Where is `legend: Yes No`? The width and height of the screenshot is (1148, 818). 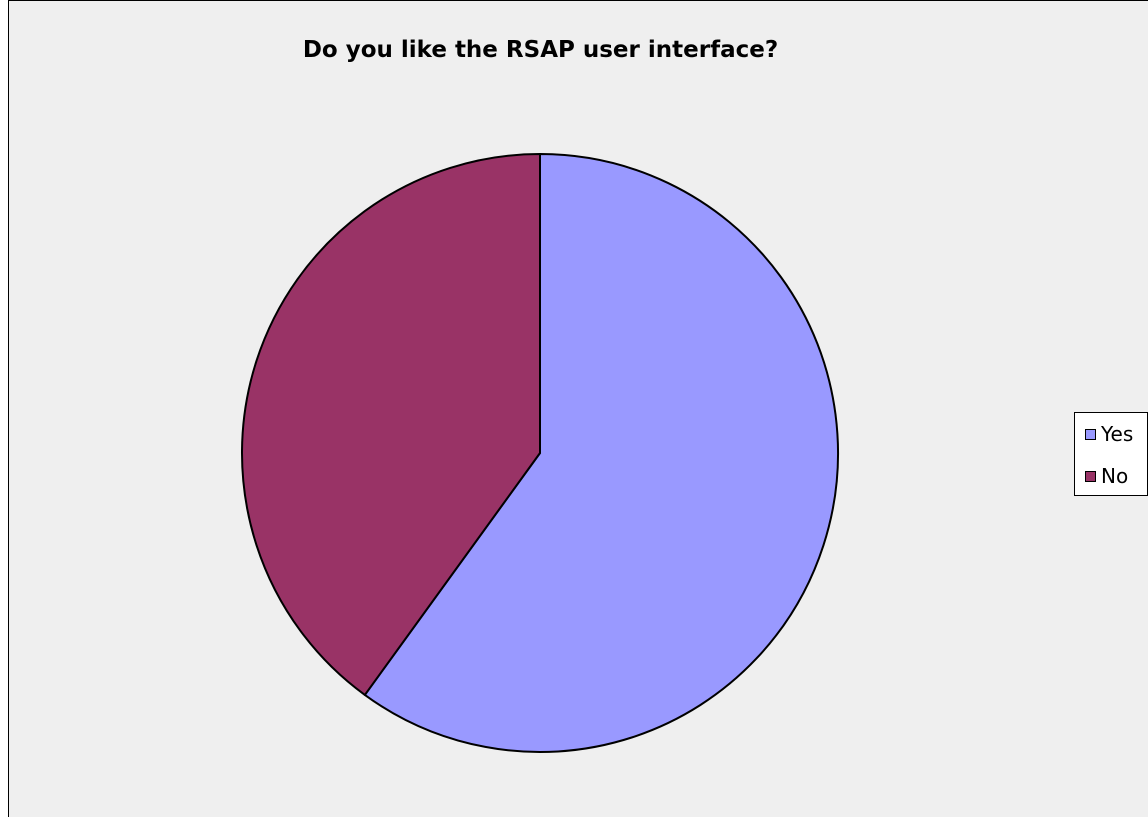
legend: Yes No is located at coordinates (1111, 454).